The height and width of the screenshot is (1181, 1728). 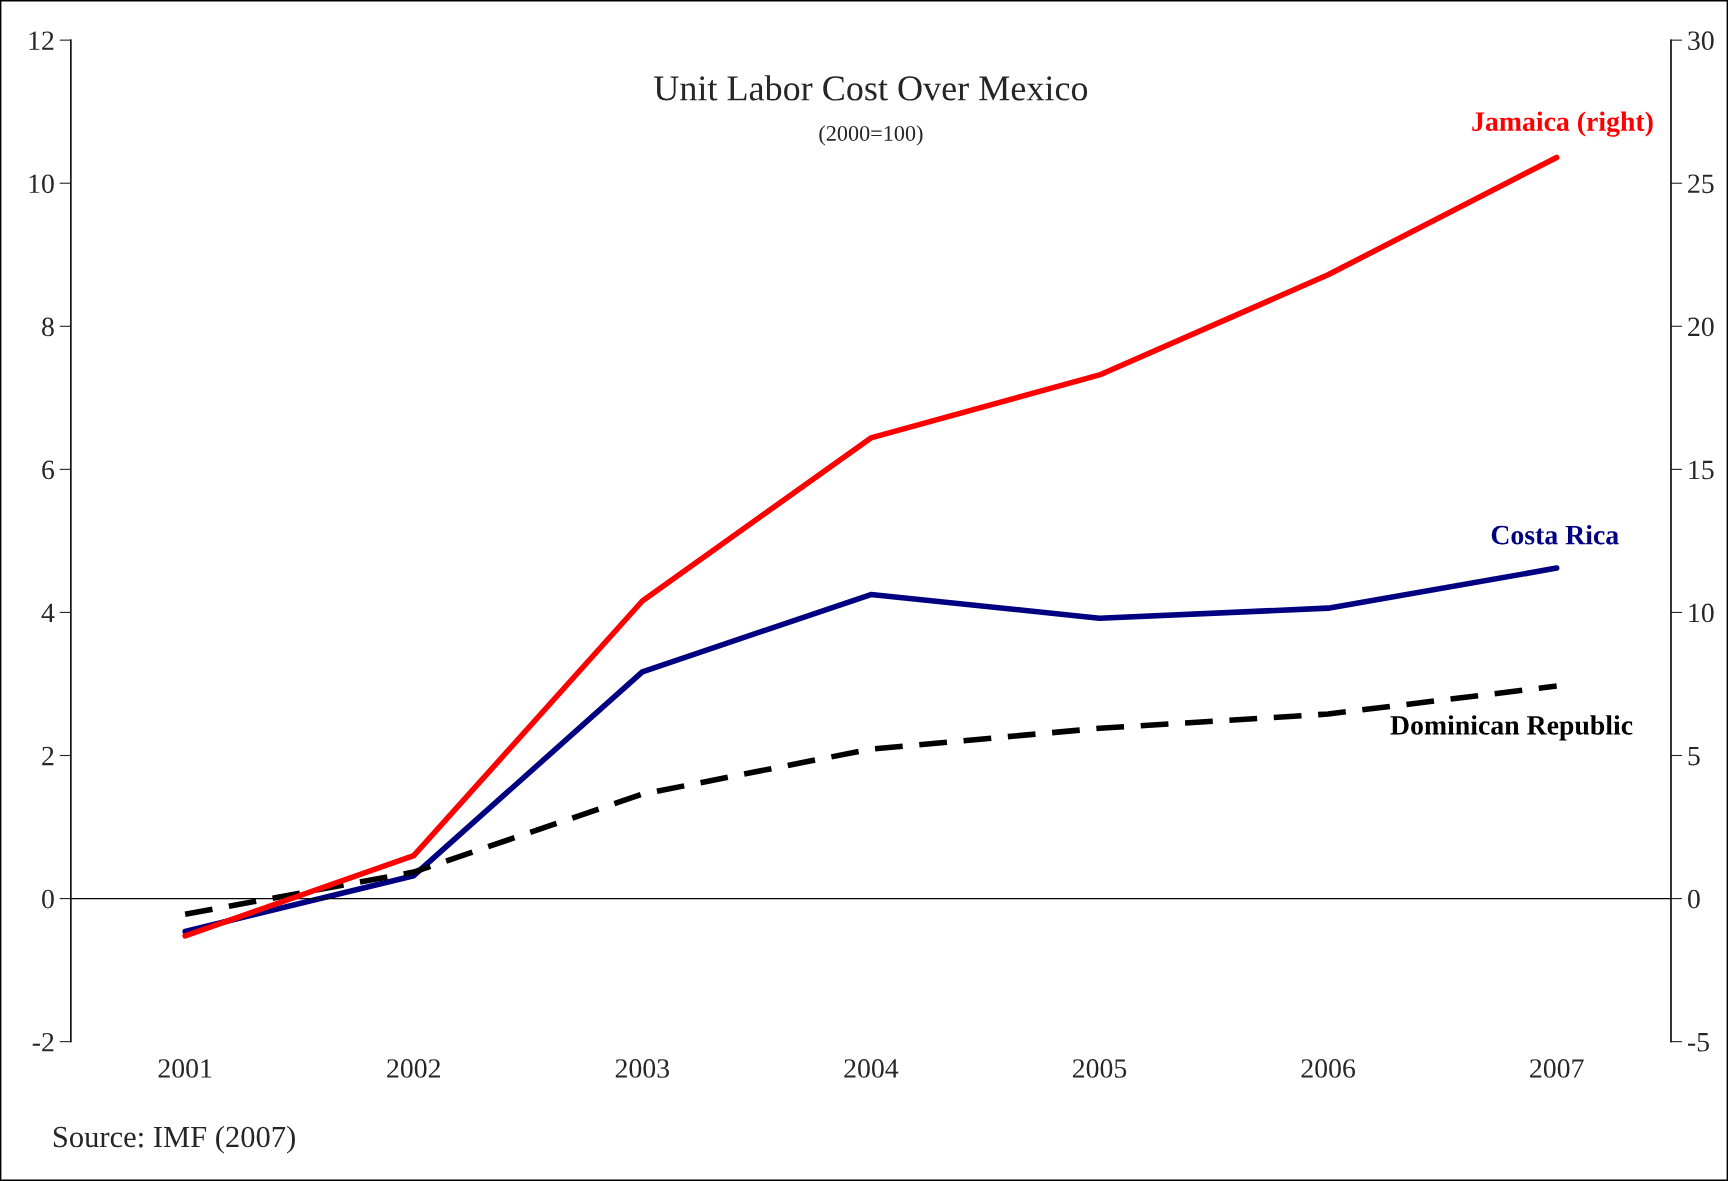 I want to click on source-note: Source: IMF (2007), so click(x=174, y=1139).